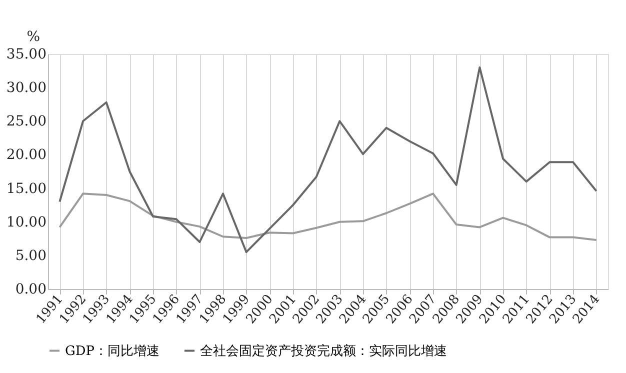 The width and height of the screenshot is (626, 373). What do you see at coordinates (26, 54) in the screenshot?
I see `y-tick-label: 35.00` at bounding box center [26, 54].